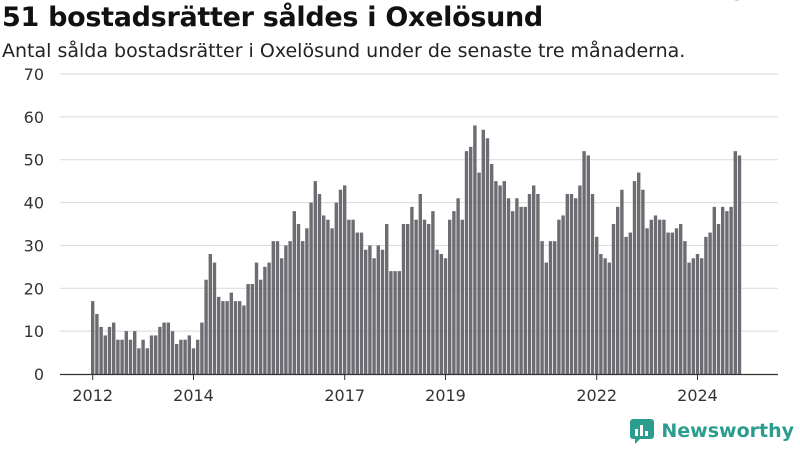 This screenshot has width=800, height=450. I want to click on x-tick-label: 2022, so click(596, 395).